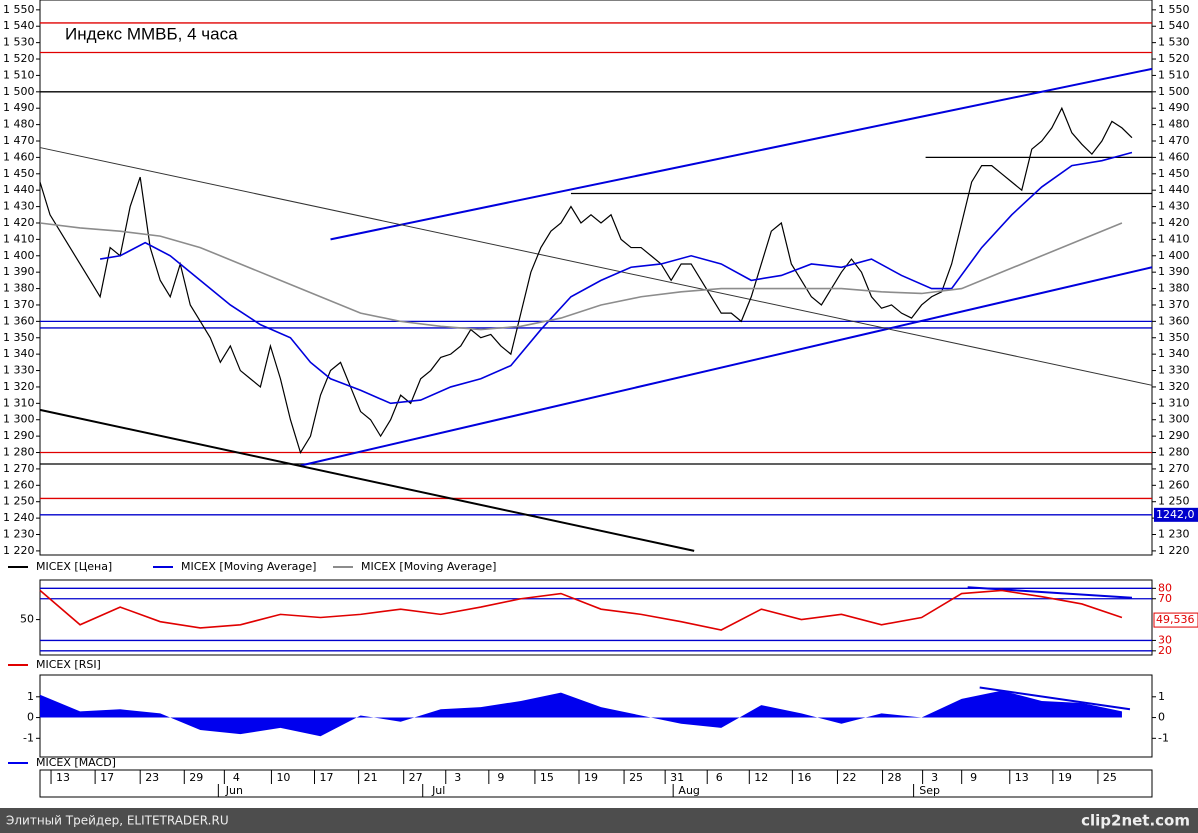 The height and width of the screenshot is (833, 1198). What do you see at coordinates (438, 790) in the screenshot?
I see `month-label: Jul` at bounding box center [438, 790].